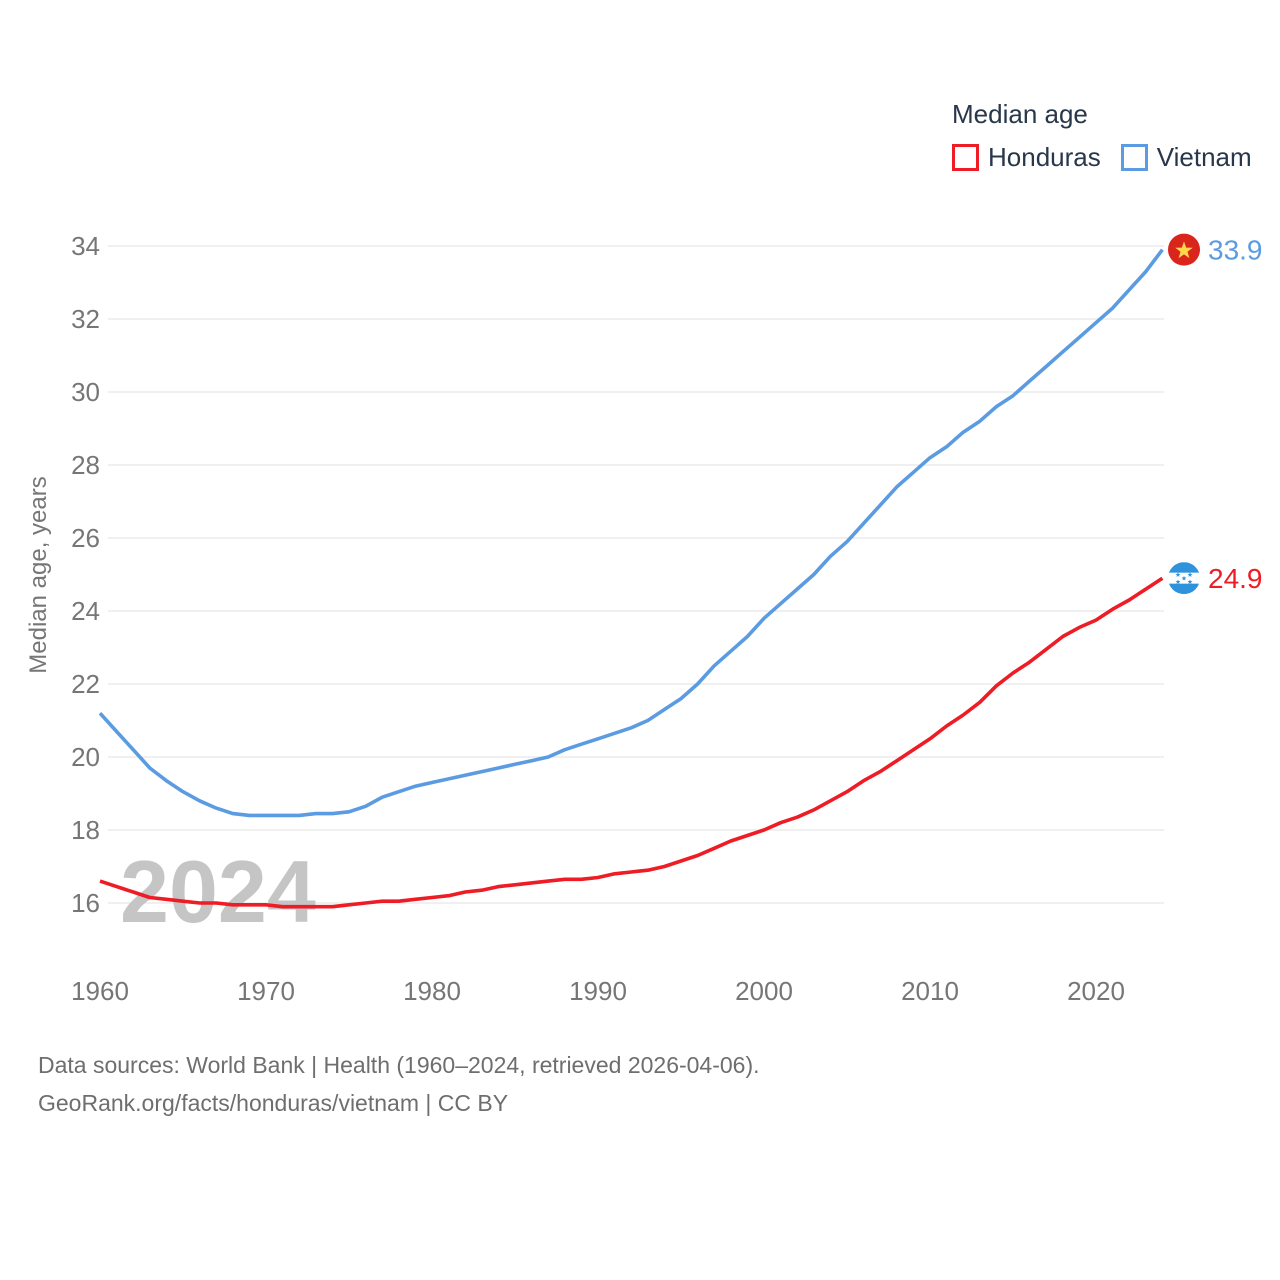  I want to click on x-tick-label: 1990, so click(598, 991).